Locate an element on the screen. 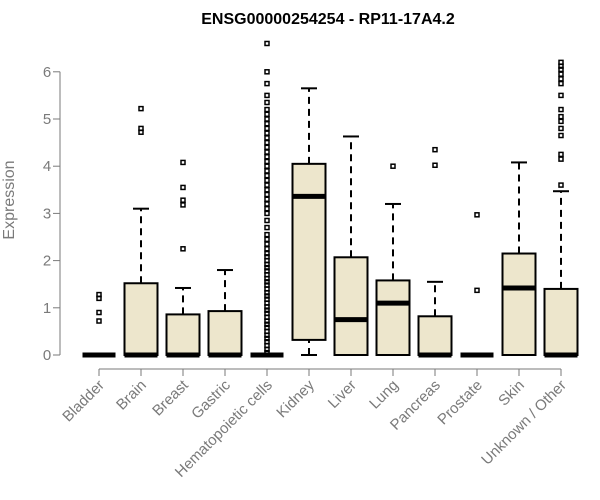 Image resolution: width=600 pixels, height=500 pixels. x-tick-label: Brain is located at coordinates (131, 395).